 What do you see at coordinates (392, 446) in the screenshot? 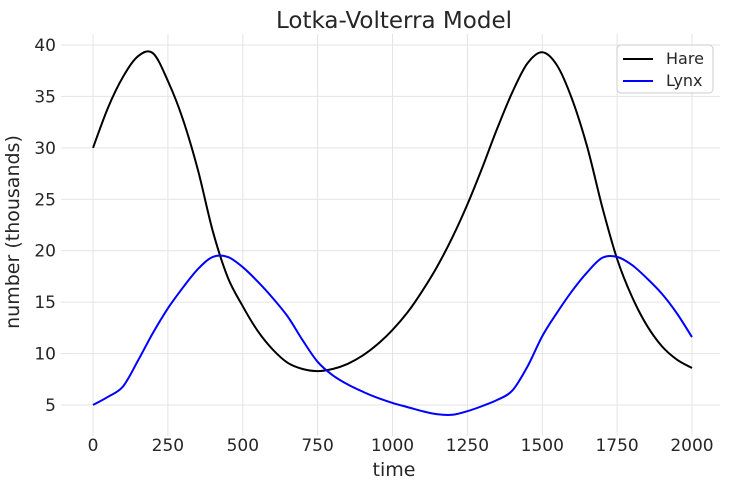
I see `x-tick-label: 1000` at bounding box center [392, 446].